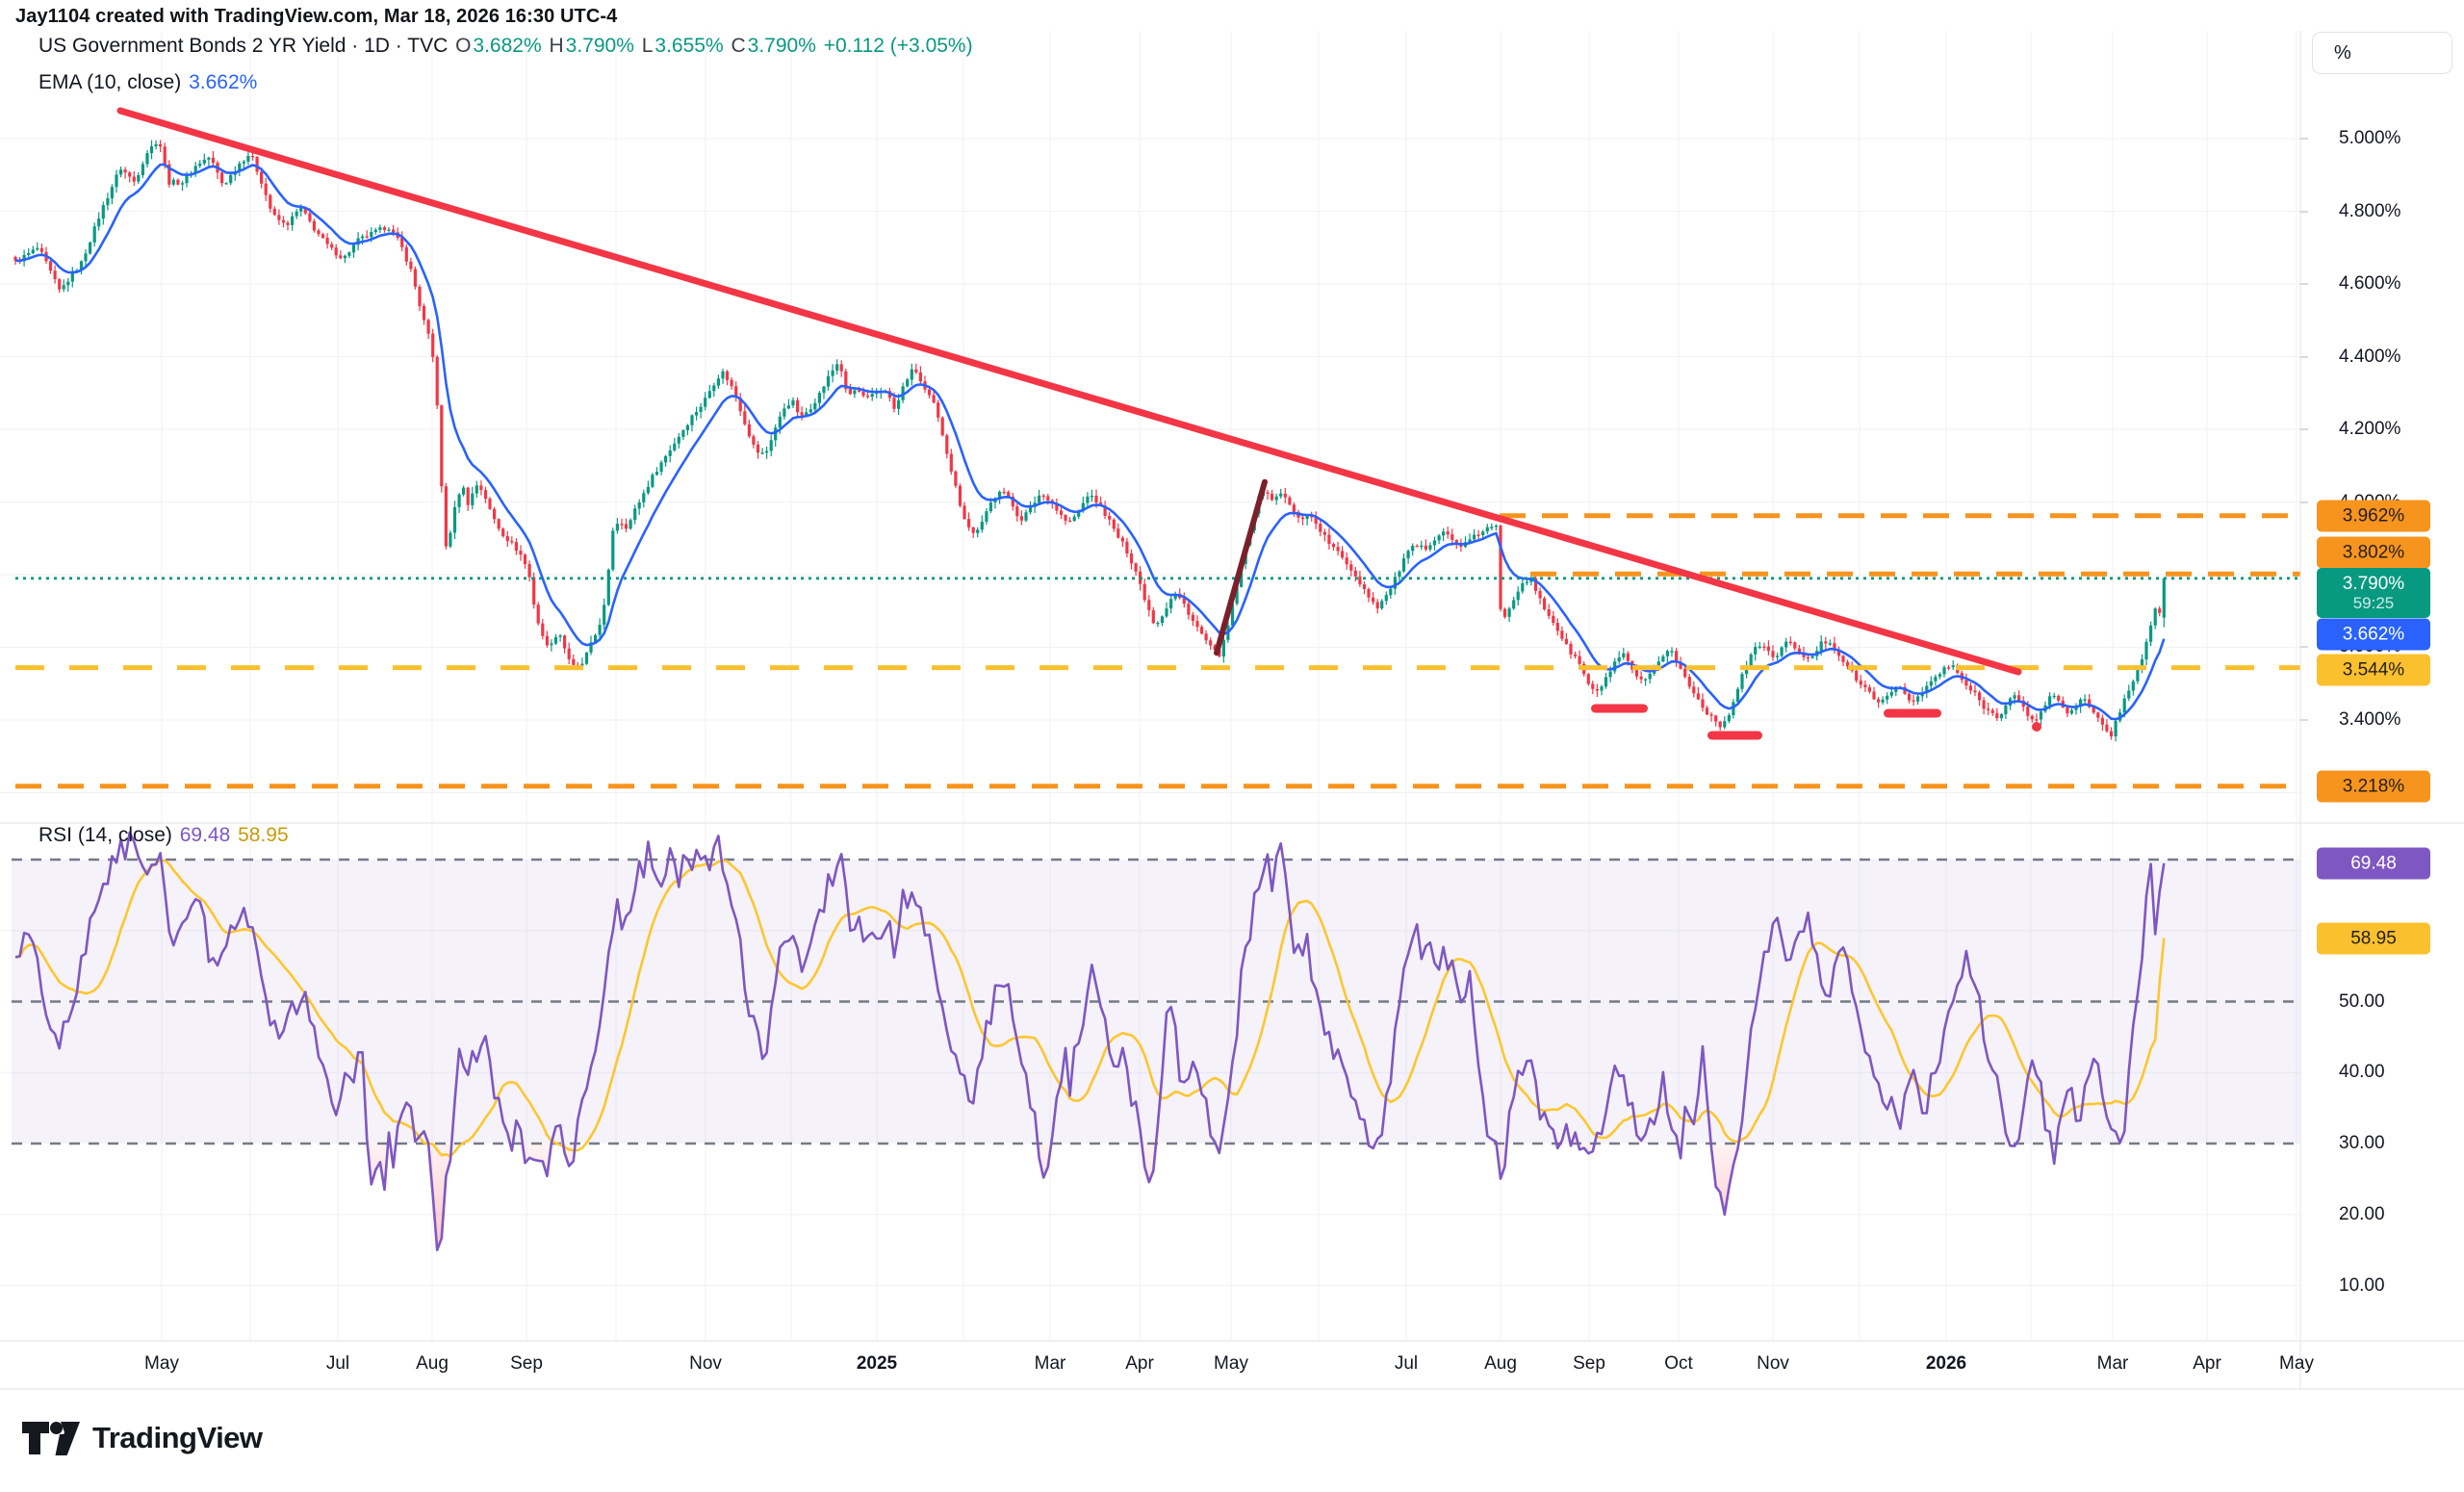 Image resolution: width=2464 pixels, height=1492 pixels. What do you see at coordinates (260, 835) in the screenshot?
I see `rsi-legend-token-2: 58.95` at bounding box center [260, 835].